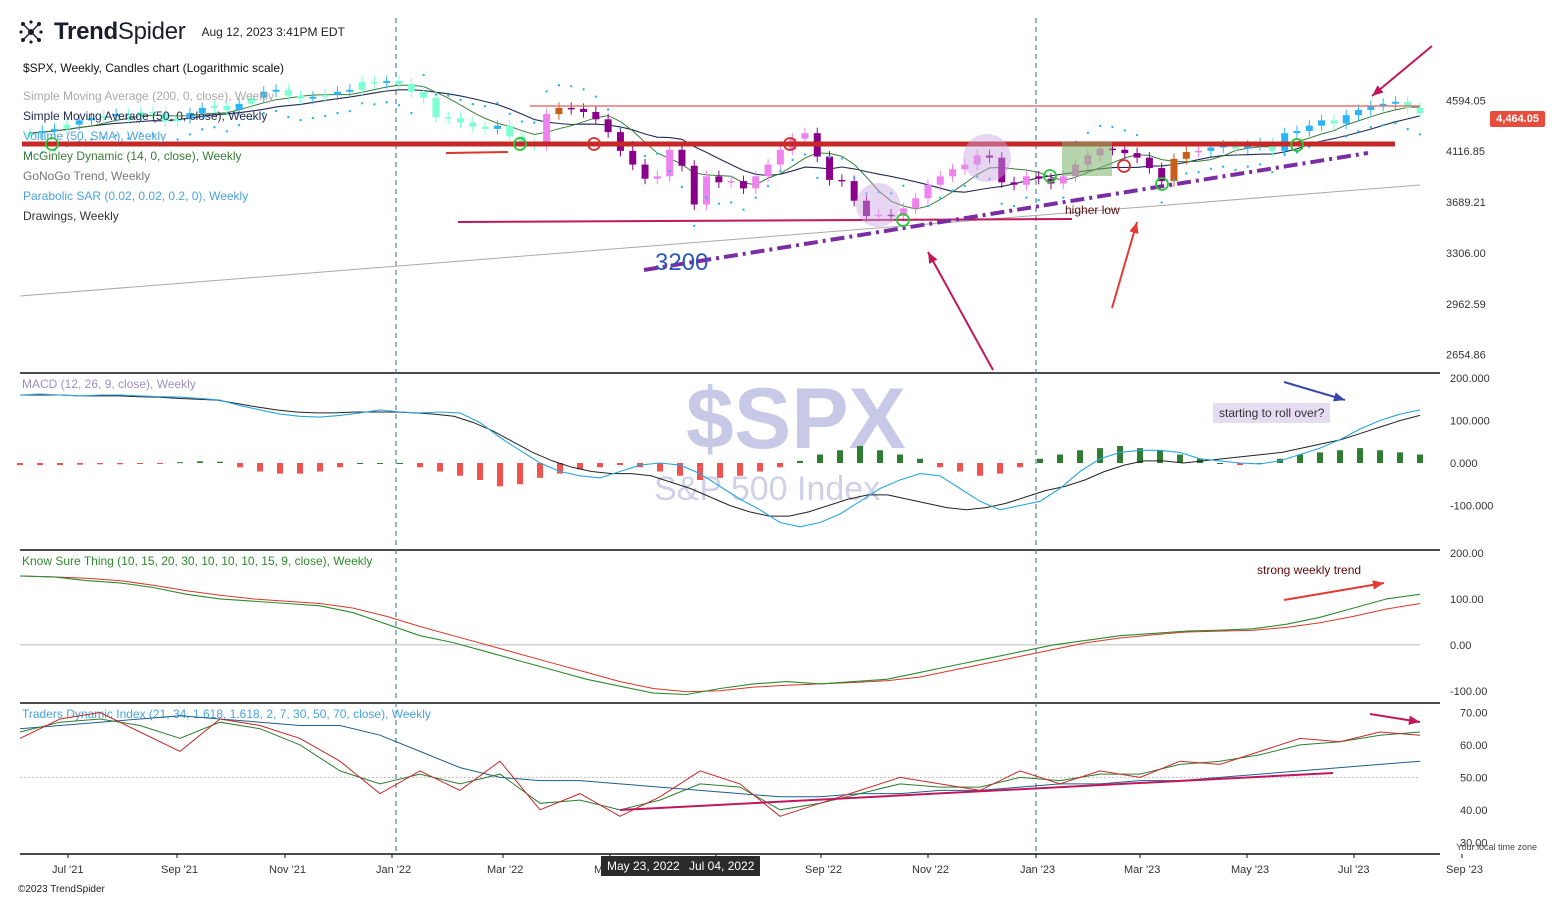 This screenshot has width=1567, height=900. Describe the element at coordinates (1460, 646) in the screenshot. I see `kst-tick-label-2: 0.00` at that location.